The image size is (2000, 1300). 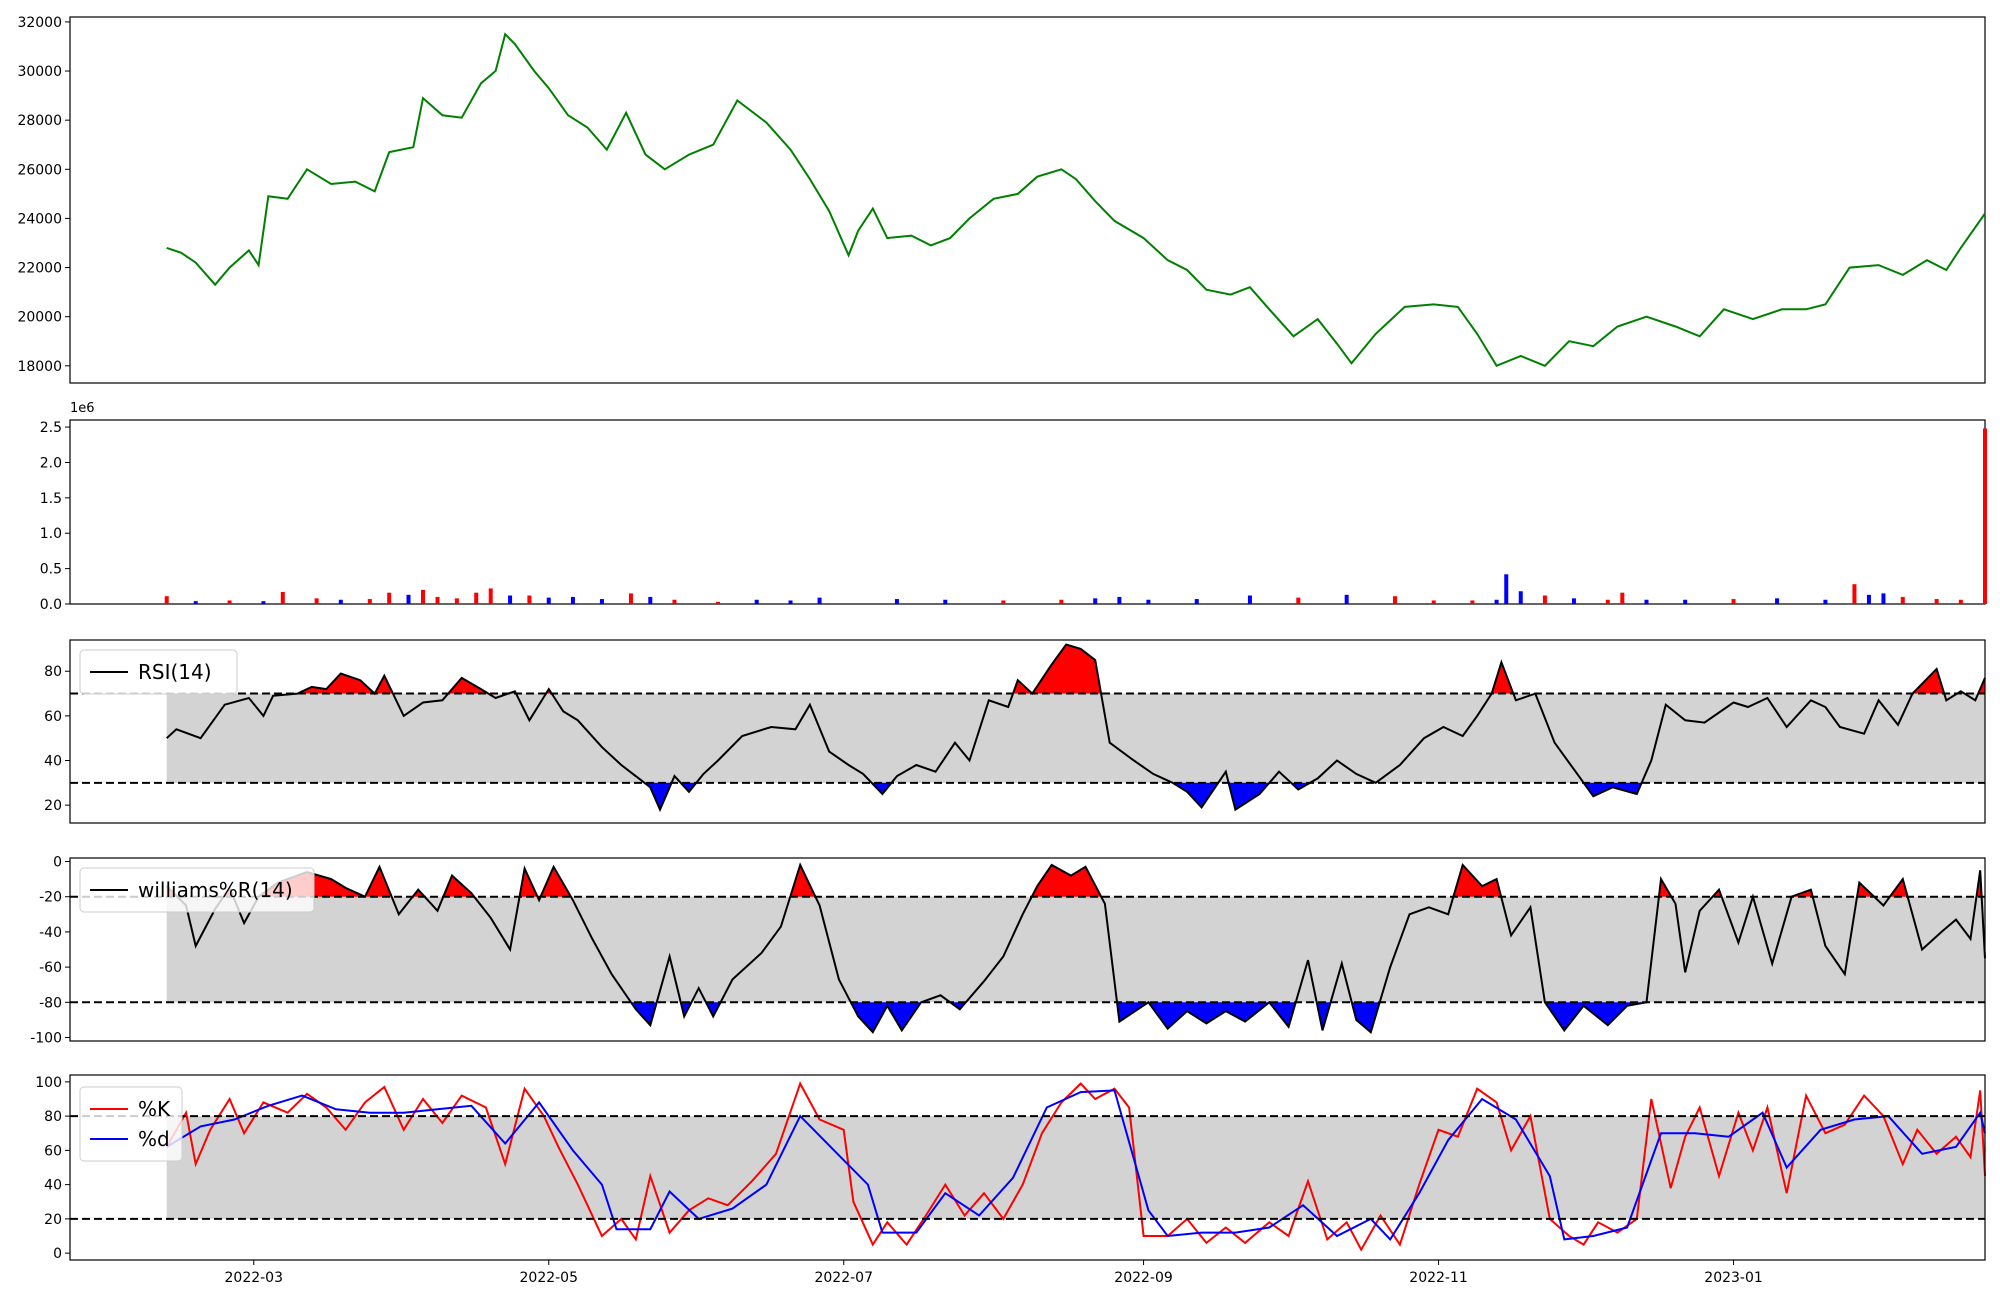 What do you see at coordinates (50, 933) in the screenshot?
I see `williams-ytick-label: -40` at bounding box center [50, 933].